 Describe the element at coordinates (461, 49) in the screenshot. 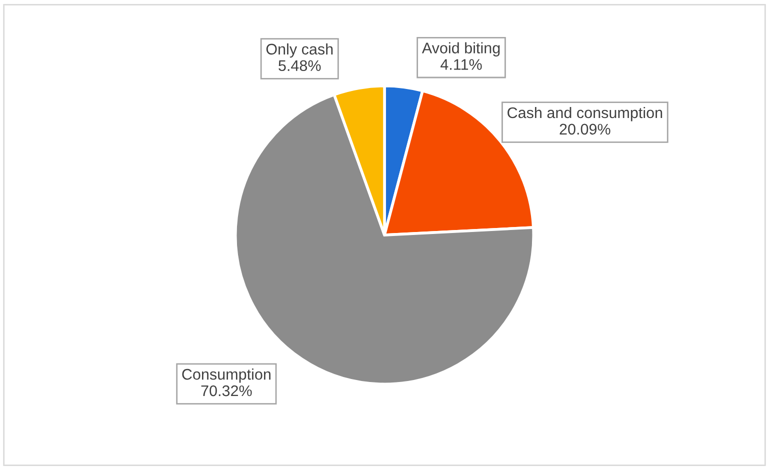

I see `slice-label: Avoid biting` at that location.